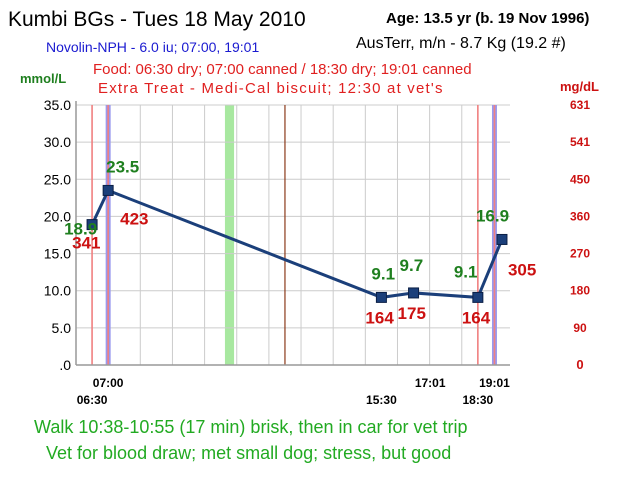  I want to click on mmol-data-label: 16.9, so click(492, 215).